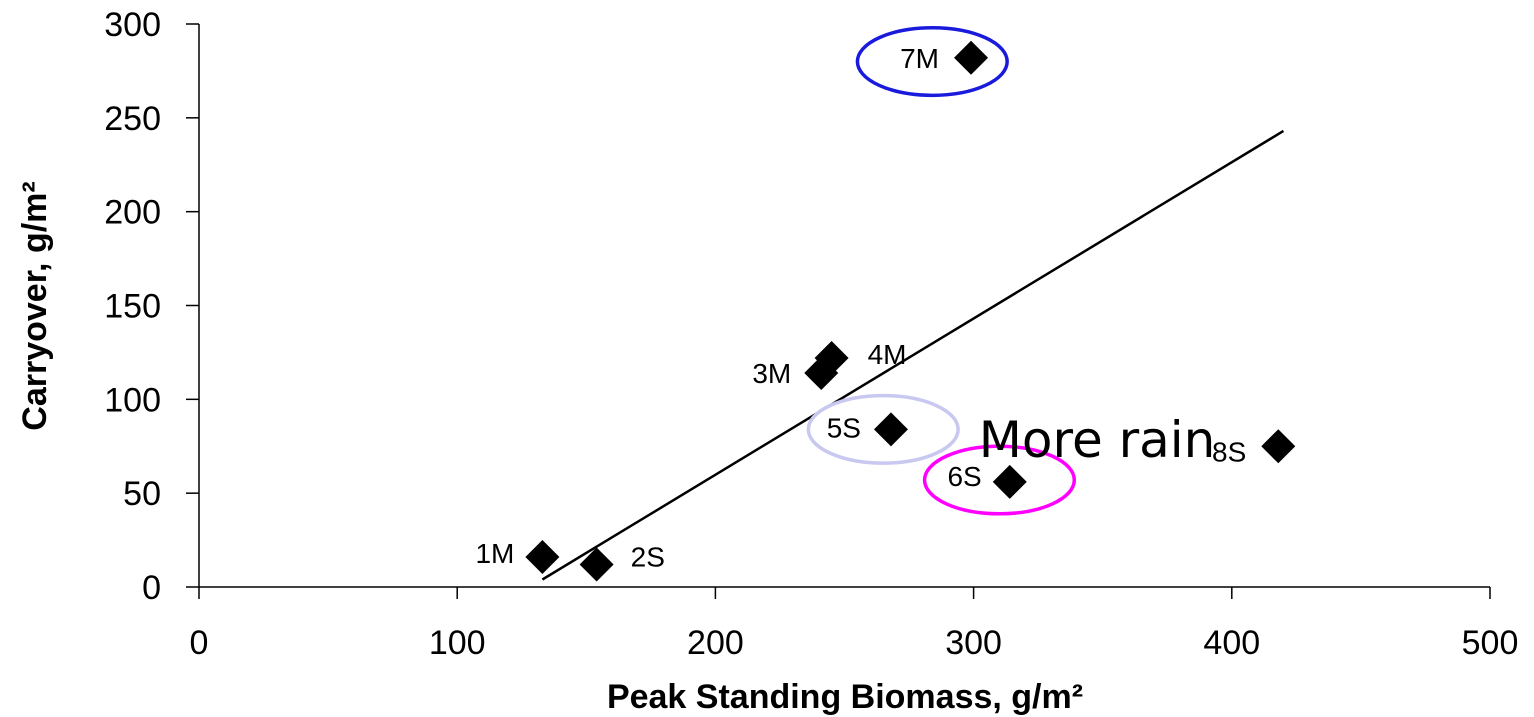 The width and height of the screenshot is (1534, 717). Describe the element at coordinates (457, 643) in the screenshot. I see `x-tick-label: 100` at that location.